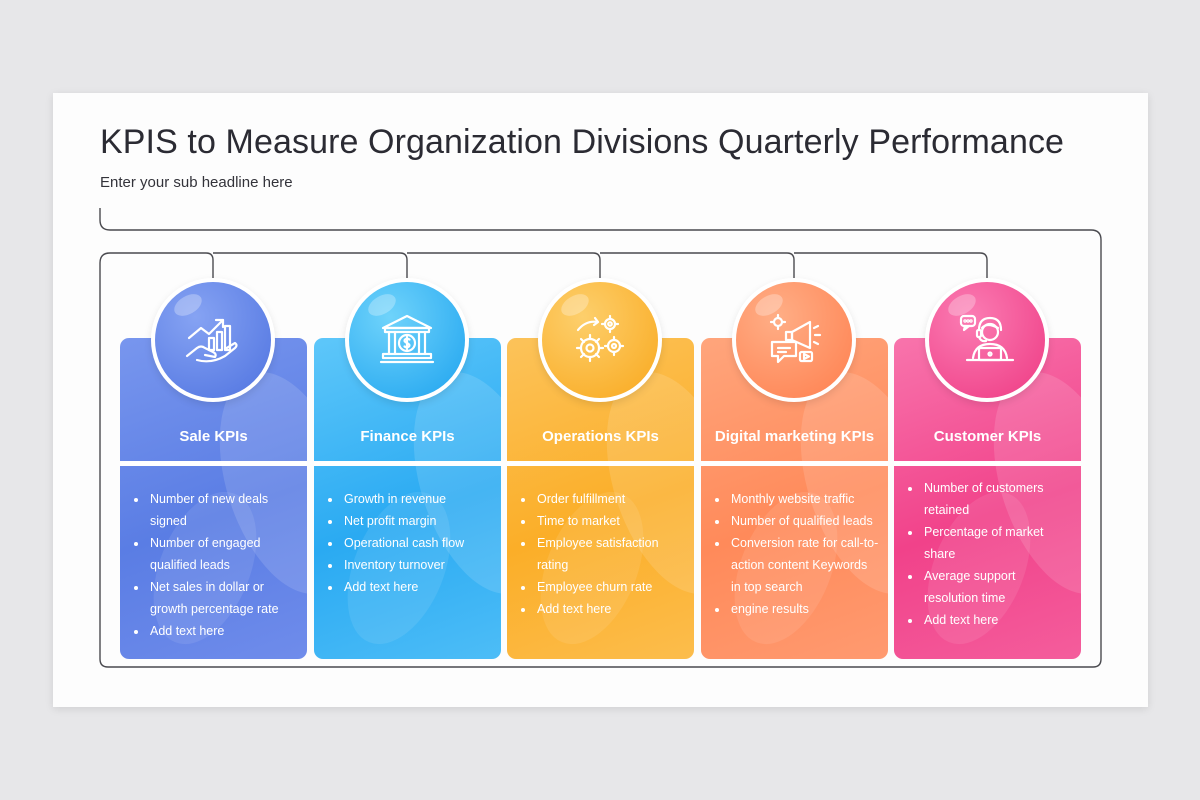  I want to click on digital-marketing-icon-circle, so click(794, 340).